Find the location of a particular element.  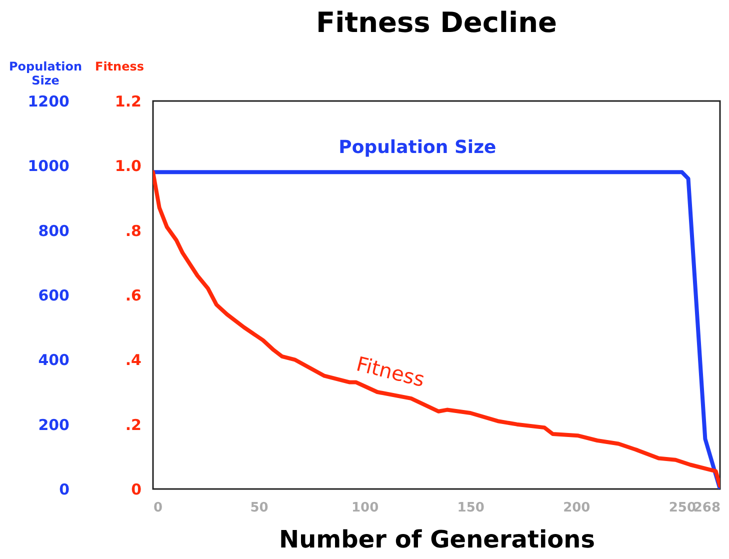

x-tick-label: 50 is located at coordinates (259, 508).